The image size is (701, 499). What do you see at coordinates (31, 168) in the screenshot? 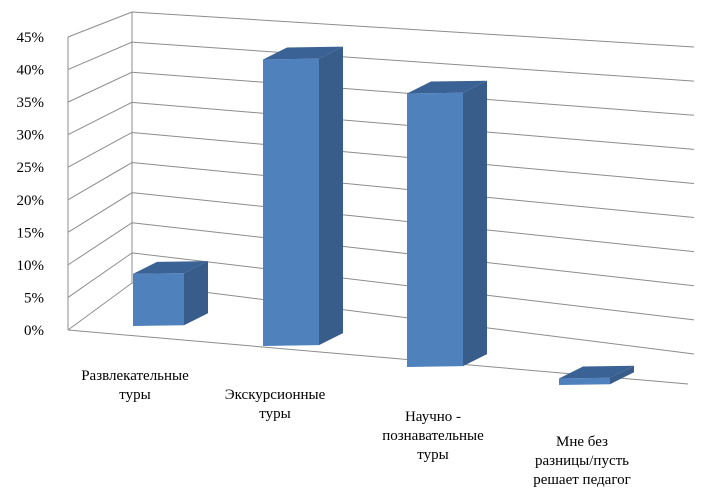
I see `y-tick-label: 25%` at bounding box center [31, 168].